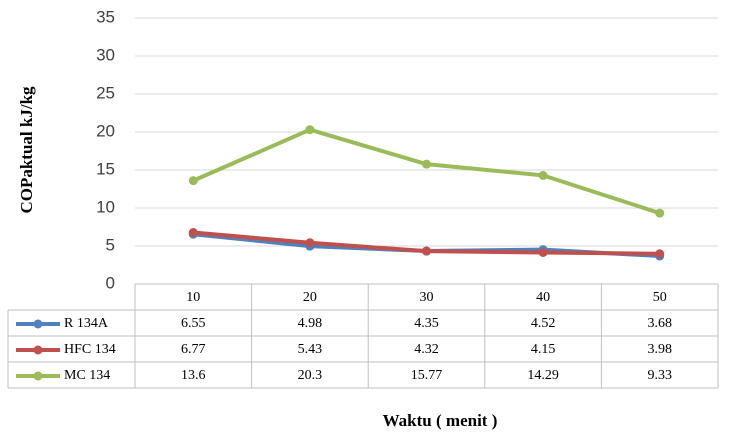 This screenshot has width=735, height=435. I want to click on legend-label: MC 134, so click(87, 375).